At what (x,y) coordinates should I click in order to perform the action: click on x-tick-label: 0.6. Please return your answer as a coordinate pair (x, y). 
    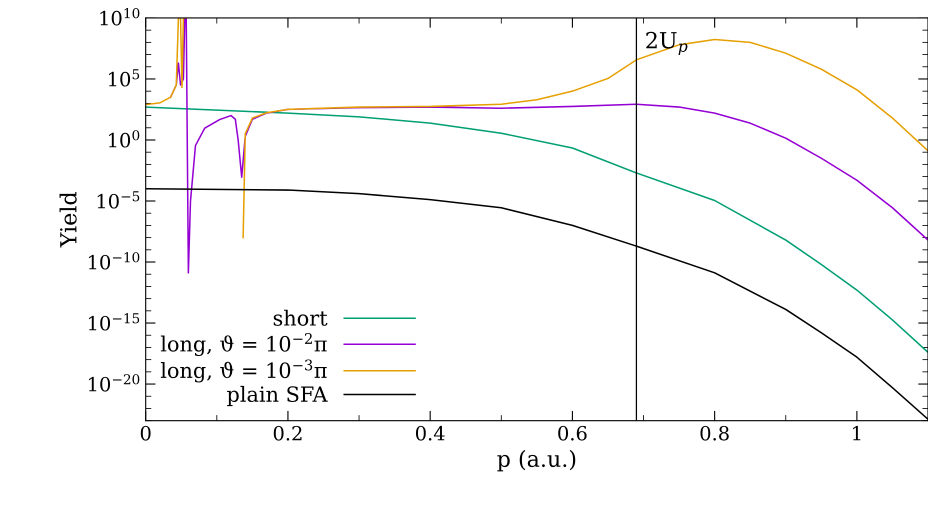
    Looking at the image, I should click on (572, 433).